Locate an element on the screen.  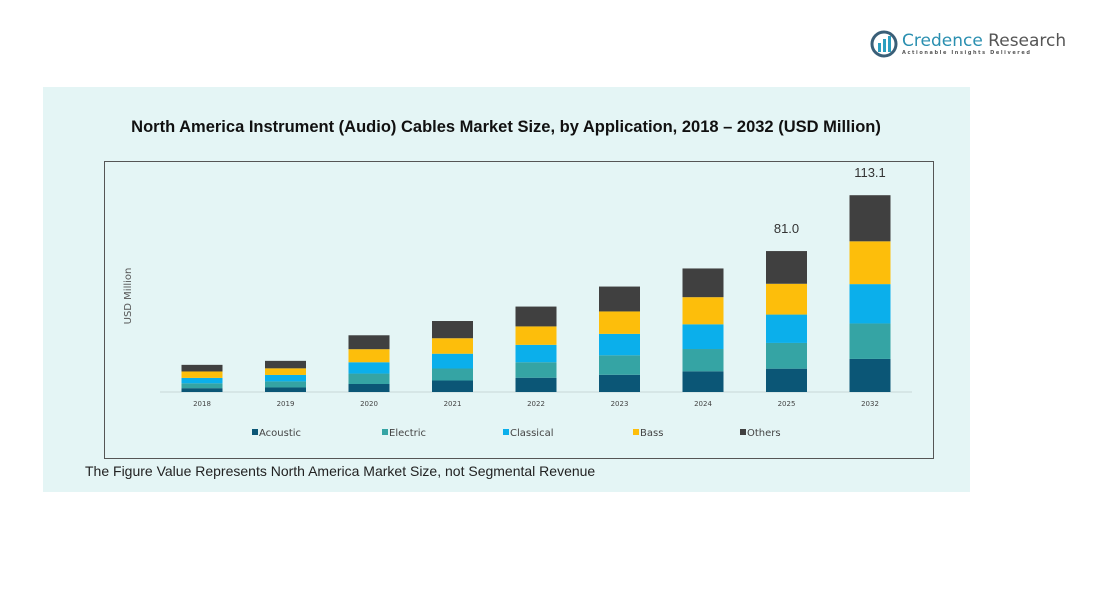
logo-name-2: Research is located at coordinates (1024, 41).